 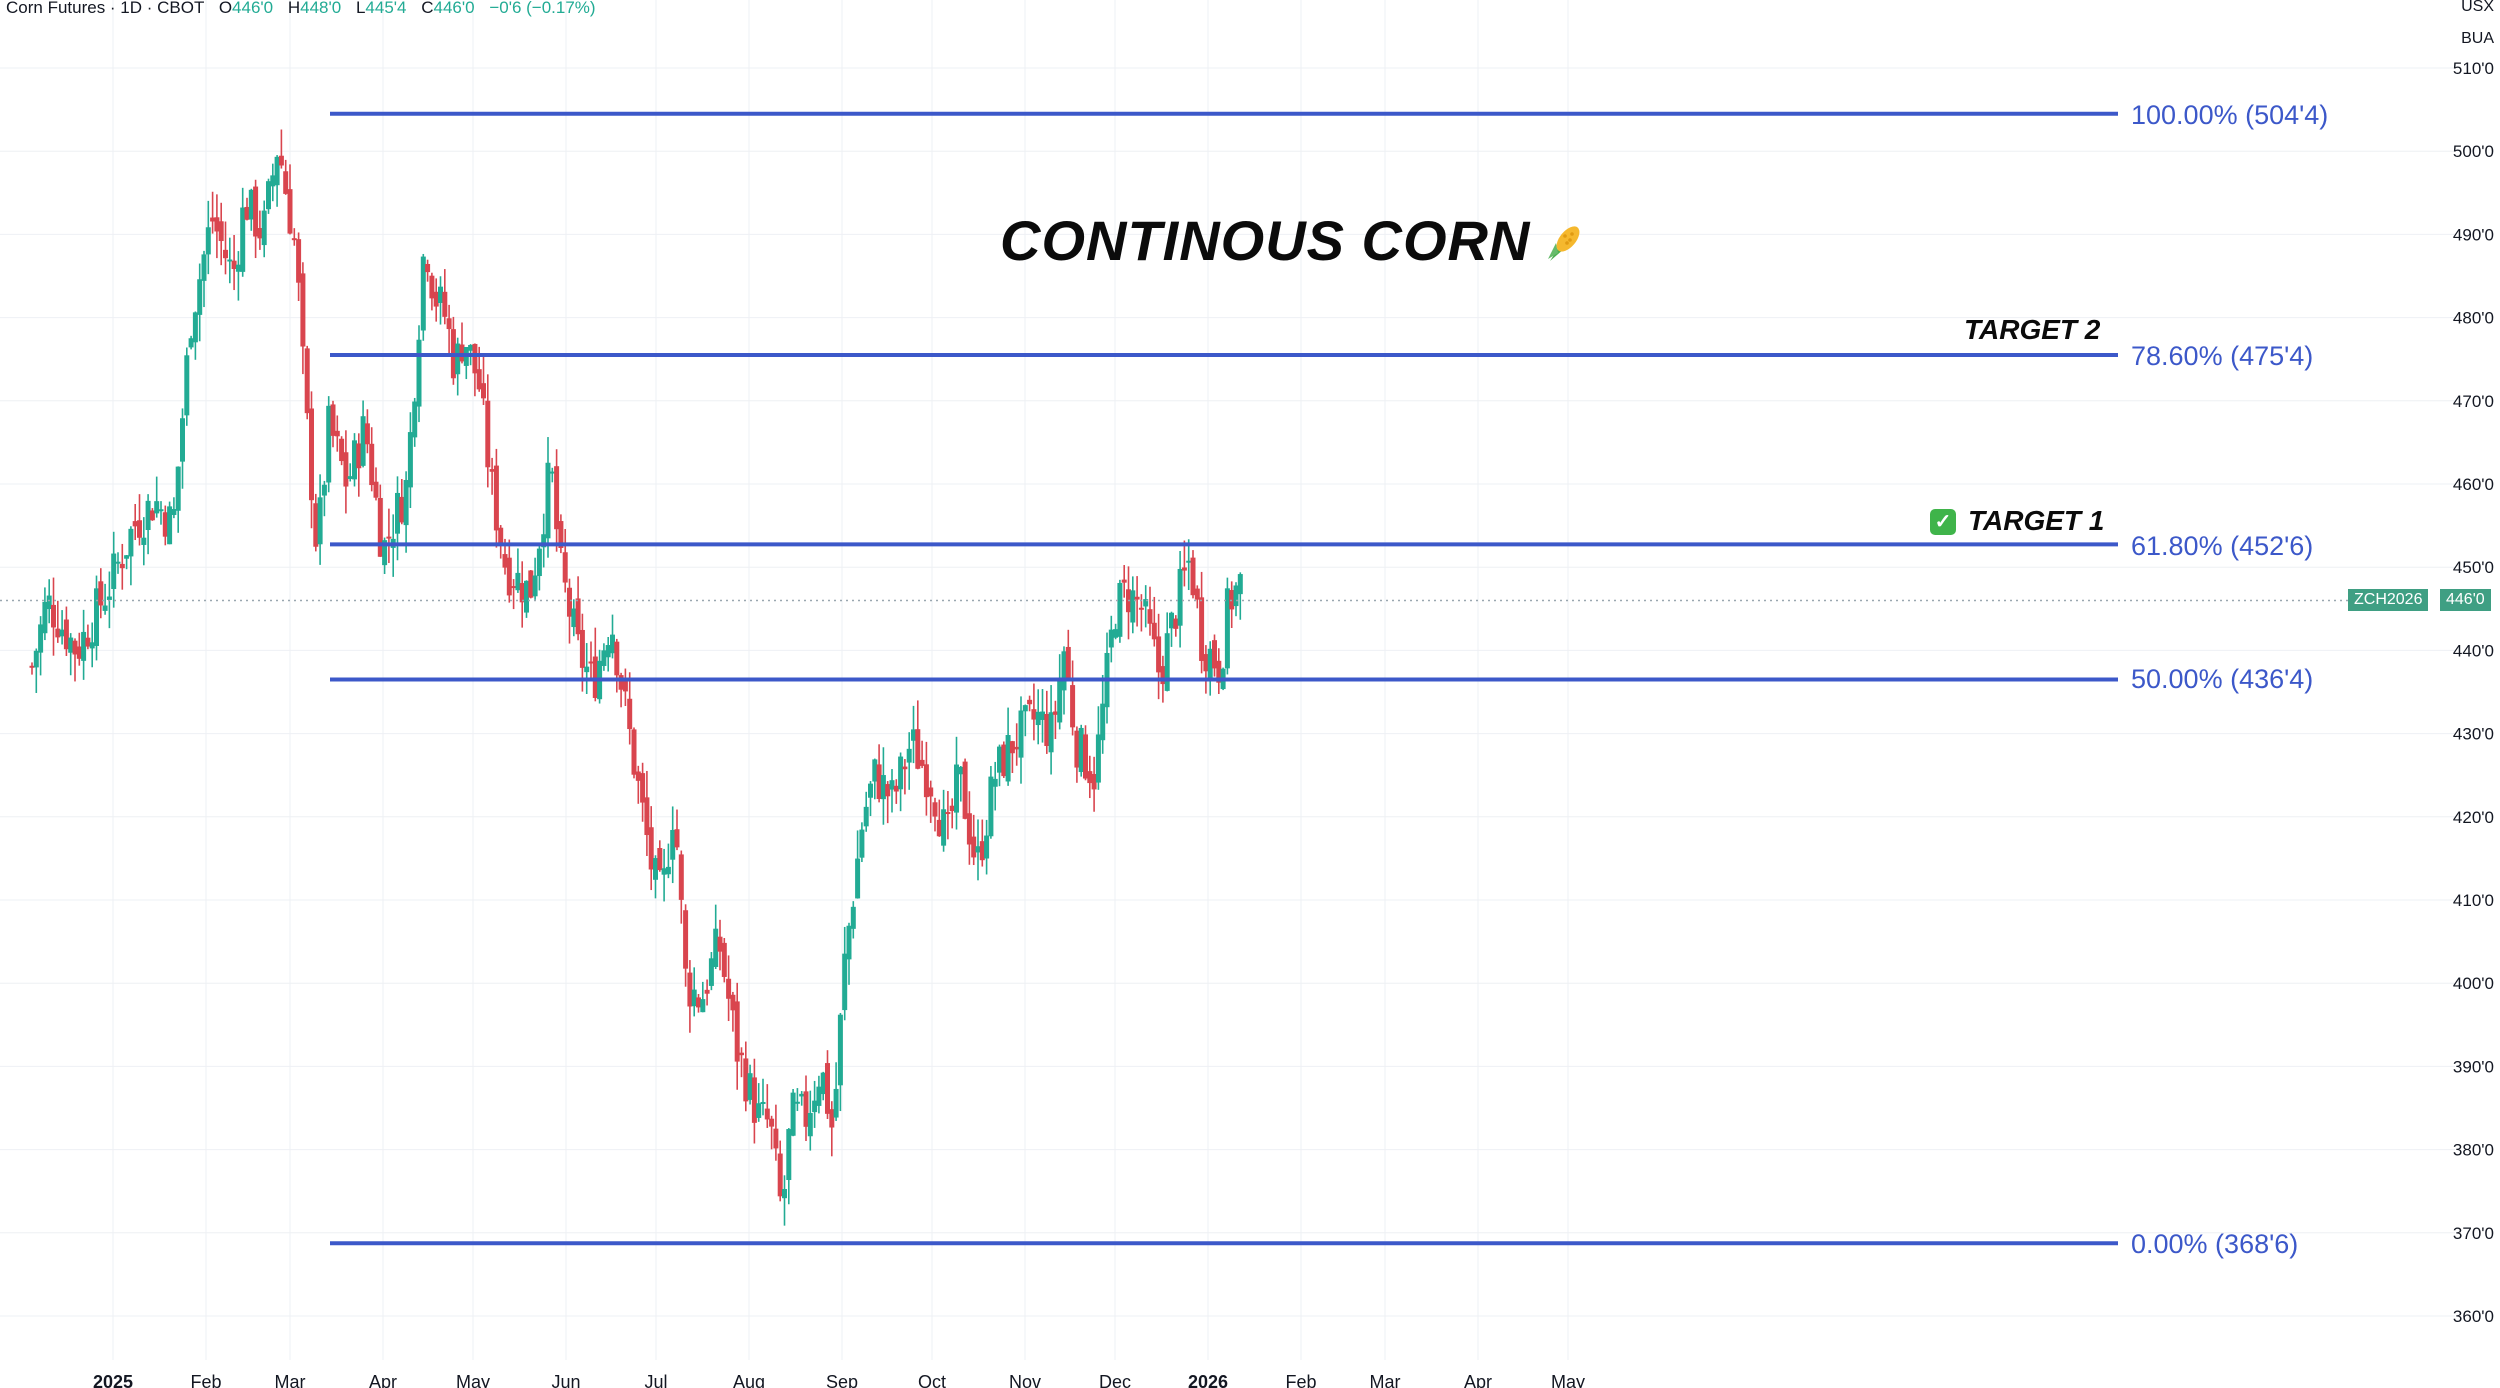 What do you see at coordinates (2473, 401) in the screenshot?
I see `y-tick-label: 470'0` at bounding box center [2473, 401].